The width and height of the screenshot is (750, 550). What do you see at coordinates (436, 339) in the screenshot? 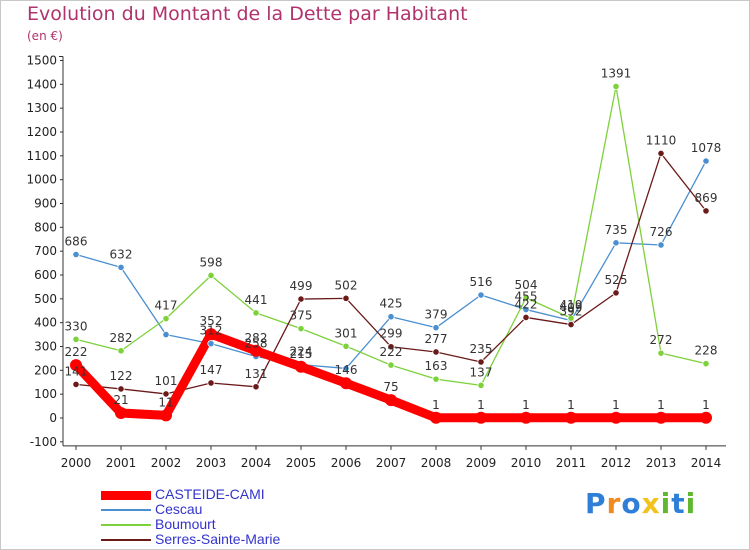
I see `data-label-3: 277` at bounding box center [436, 339].